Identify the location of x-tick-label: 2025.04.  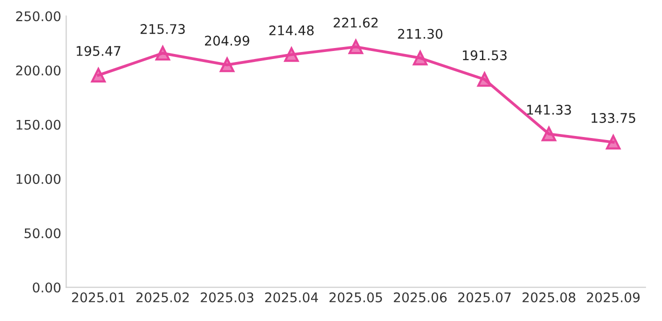
(291, 297).